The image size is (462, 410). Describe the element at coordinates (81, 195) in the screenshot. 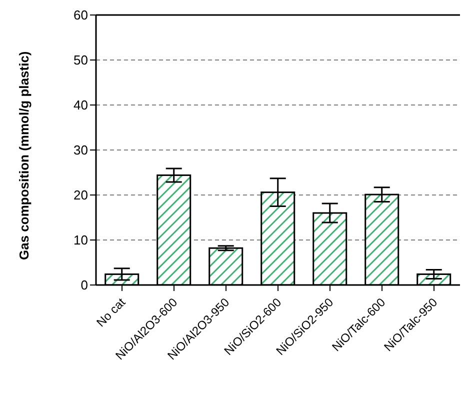

I see `y-tick-label: 20` at that location.